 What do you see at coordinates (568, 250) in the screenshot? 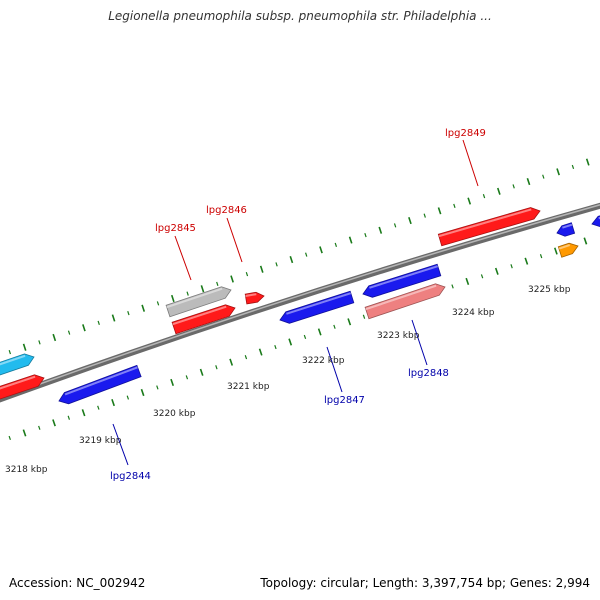
I see `gene-orange-right` at bounding box center [568, 250].